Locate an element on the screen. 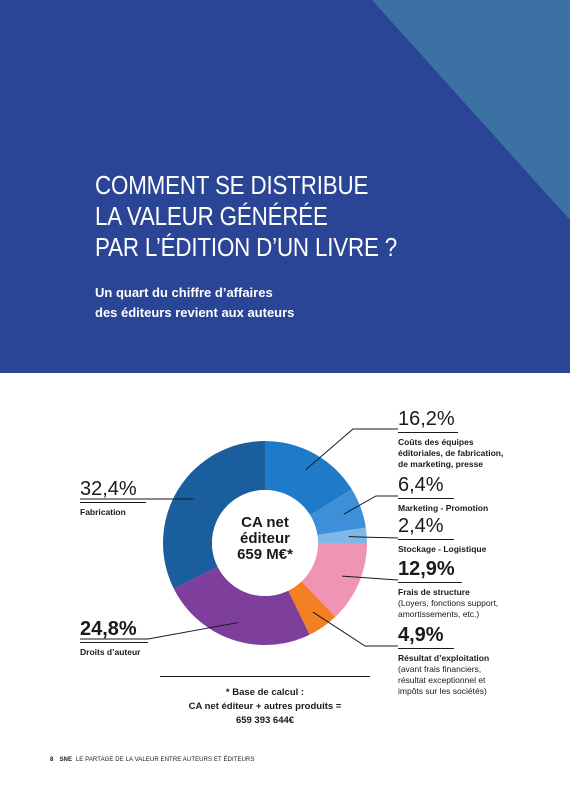 Image resolution: width=570 pixels, height=804 pixels. slice-fabrication is located at coordinates (213, 515).